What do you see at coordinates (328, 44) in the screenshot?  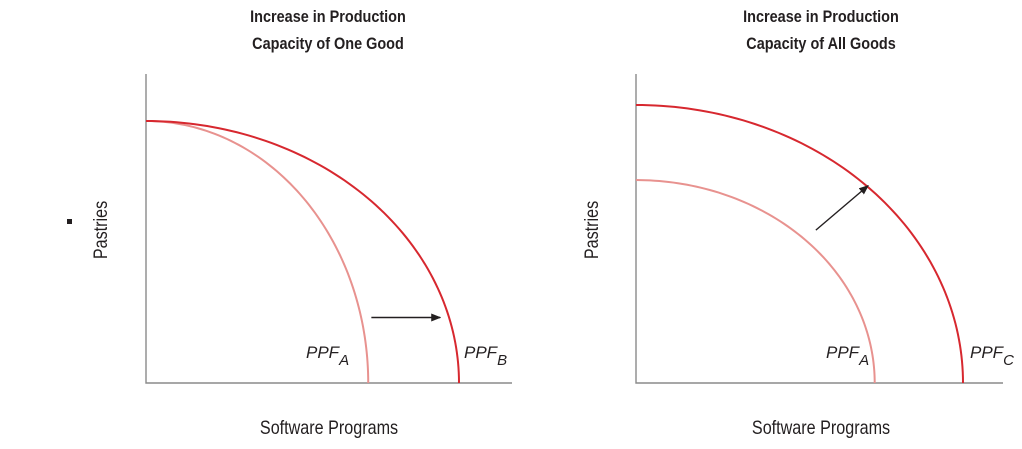 I see `chart-title-line-2: Capacity of One Good` at bounding box center [328, 44].